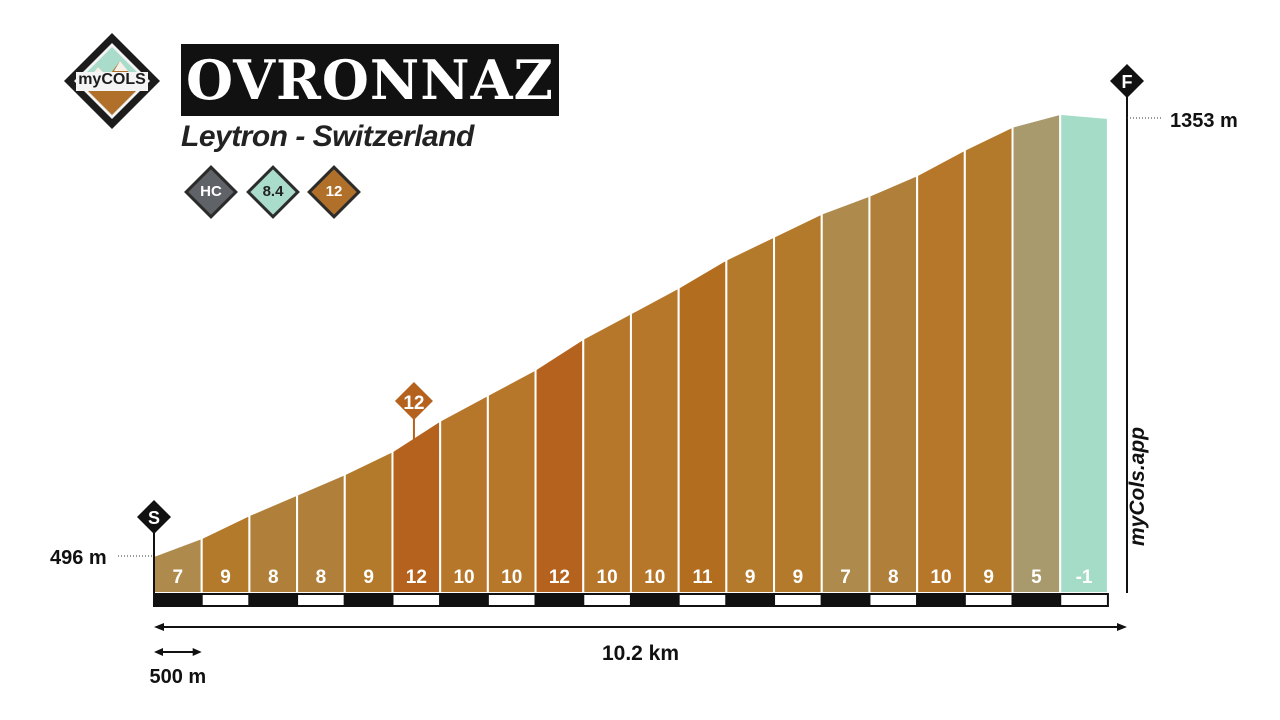  I want to click on start-marker-label: S, so click(154, 518).